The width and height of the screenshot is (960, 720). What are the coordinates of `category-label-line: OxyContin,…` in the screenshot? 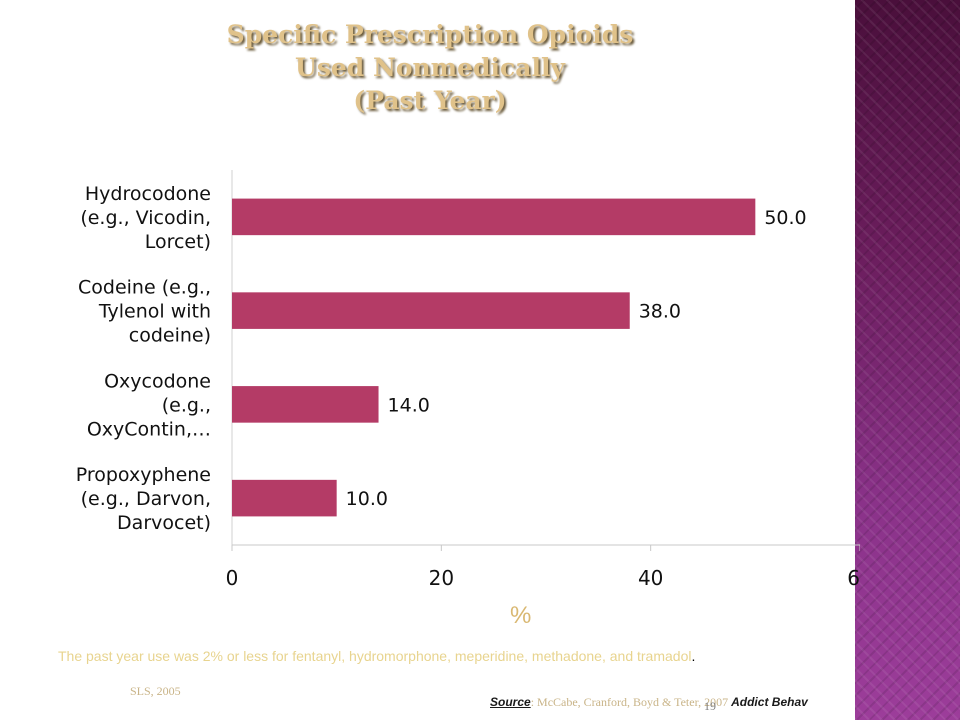 It's located at (149, 429).